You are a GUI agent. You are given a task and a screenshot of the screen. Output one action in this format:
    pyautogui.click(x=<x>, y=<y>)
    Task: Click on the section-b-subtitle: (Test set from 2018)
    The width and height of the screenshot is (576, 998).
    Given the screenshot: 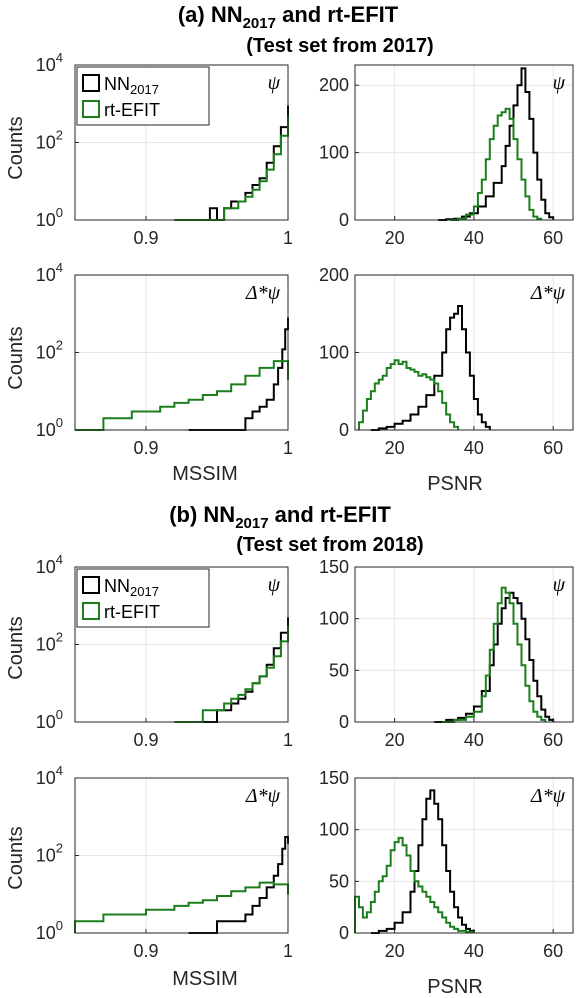 What is the action you would take?
    pyautogui.click(x=329, y=545)
    